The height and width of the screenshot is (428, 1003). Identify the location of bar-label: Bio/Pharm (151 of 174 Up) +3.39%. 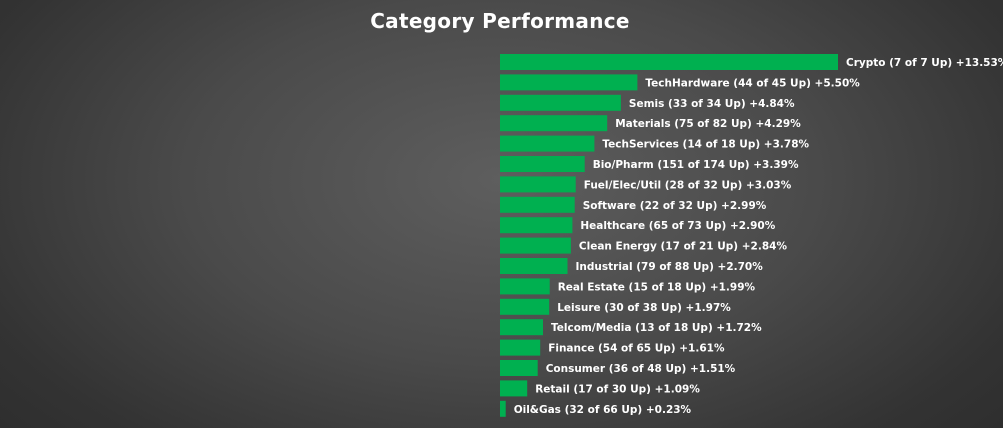
(696, 165).